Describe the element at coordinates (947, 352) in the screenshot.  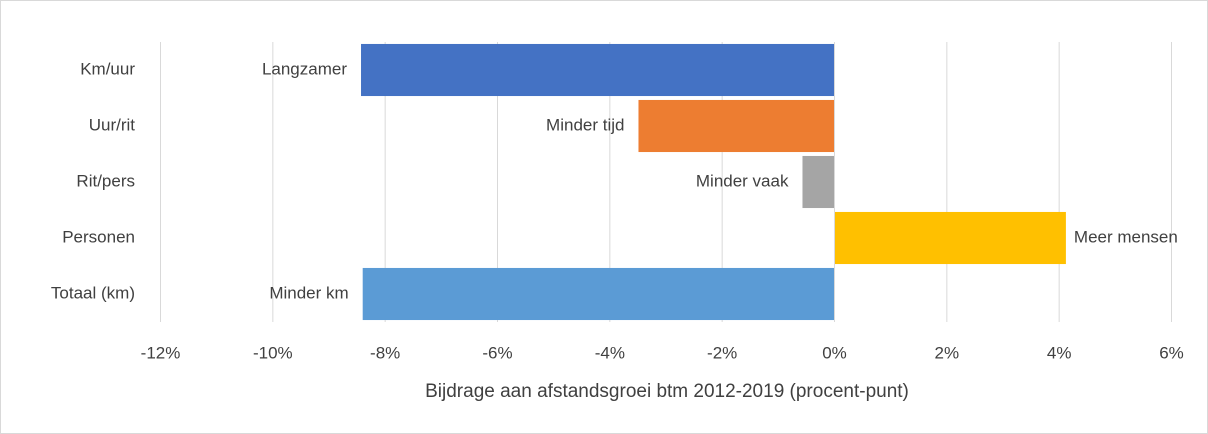
I see `x-tick-label: 2%` at that location.